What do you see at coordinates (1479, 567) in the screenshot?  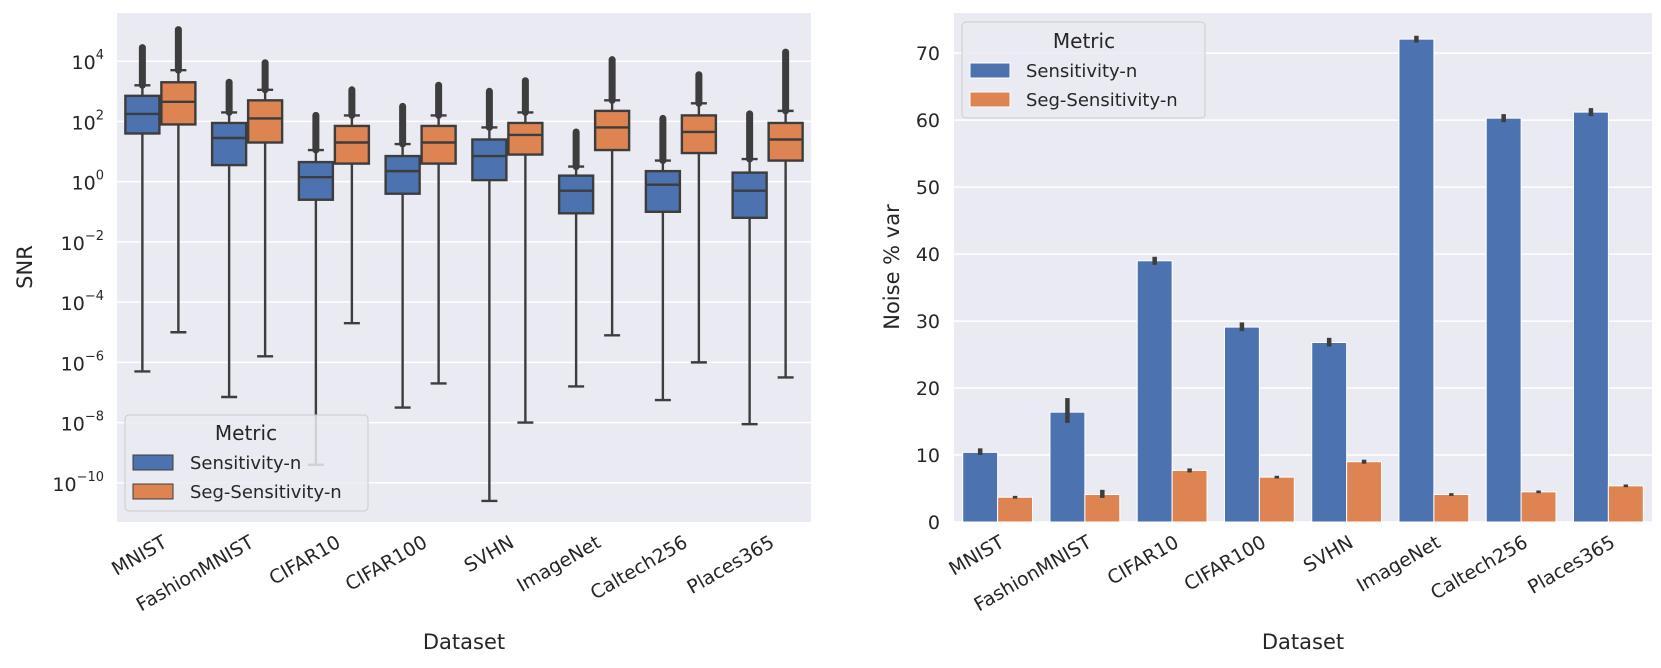 I see `right-x-tick-label-caltech256: Caltech256` at bounding box center [1479, 567].